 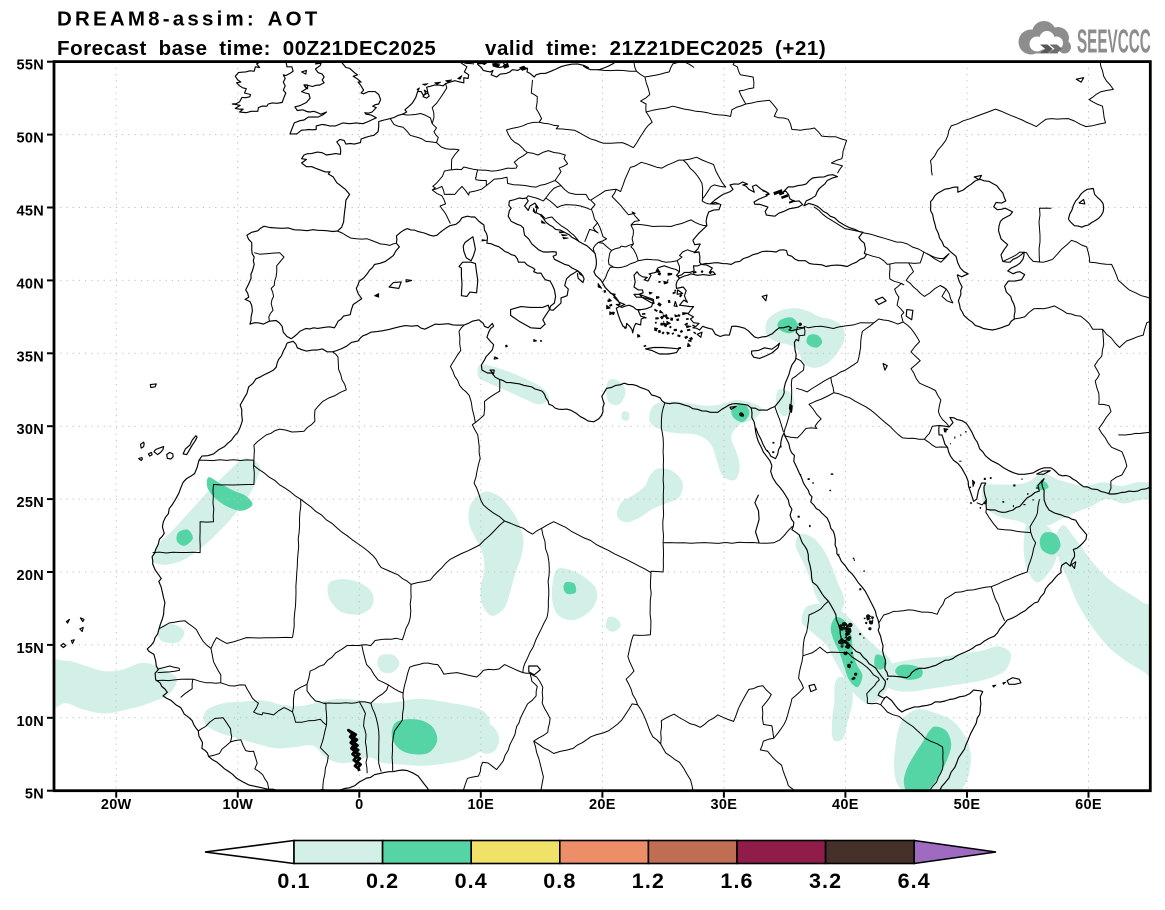 What do you see at coordinates (359, 805) in the screenshot?
I see `svg-text: 0` at bounding box center [359, 805].